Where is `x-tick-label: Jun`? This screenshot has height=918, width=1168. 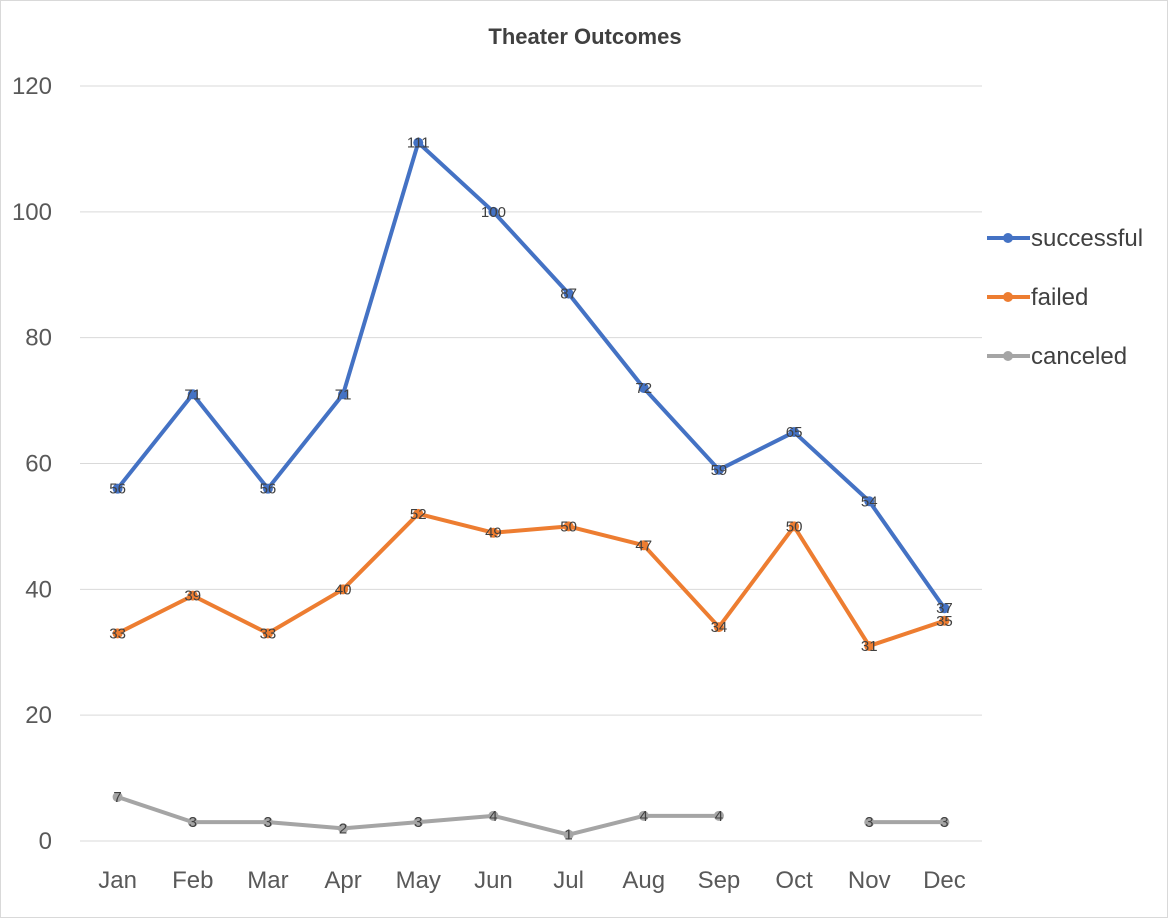
x-tick-label: Jun is located at coordinates (493, 880).